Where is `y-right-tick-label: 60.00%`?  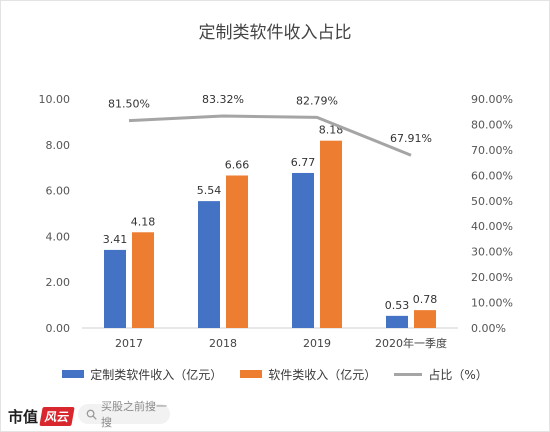 y-right-tick-label: 60.00% is located at coordinates (492, 175).